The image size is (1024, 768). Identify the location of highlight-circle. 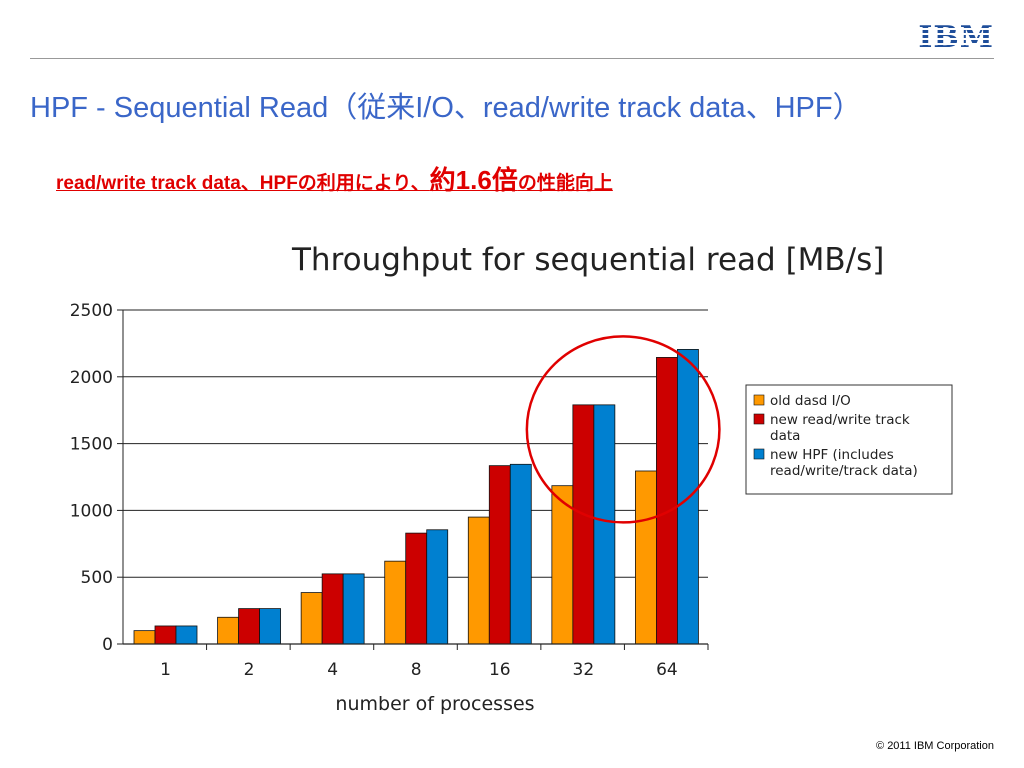
(623, 429).